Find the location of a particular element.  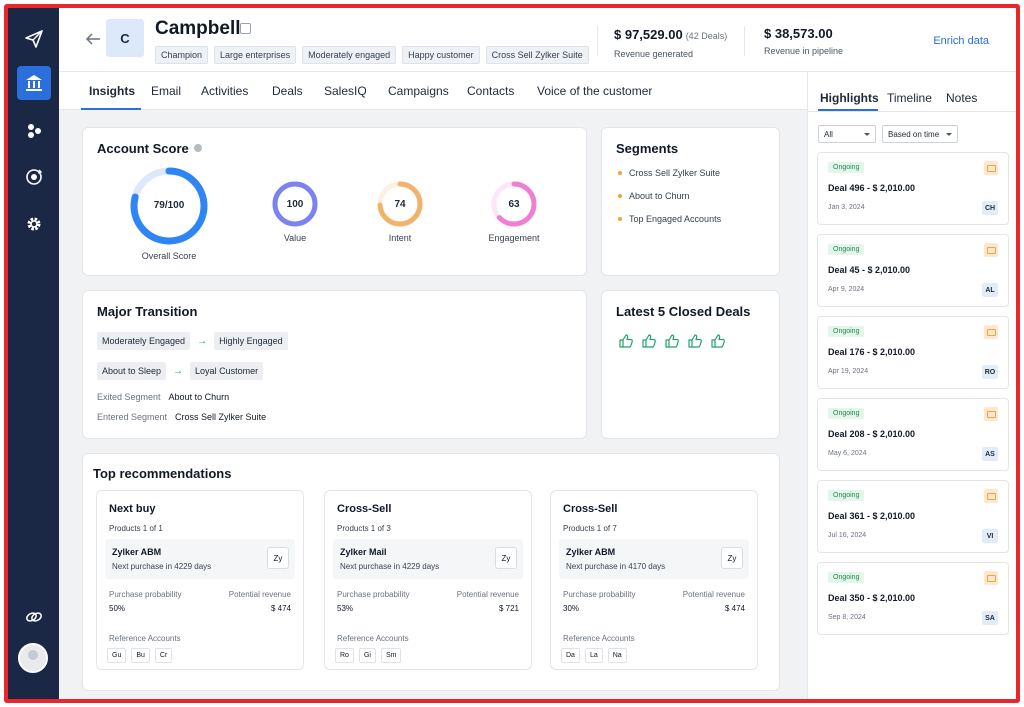

overall-score-ring is located at coordinates (169, 206).